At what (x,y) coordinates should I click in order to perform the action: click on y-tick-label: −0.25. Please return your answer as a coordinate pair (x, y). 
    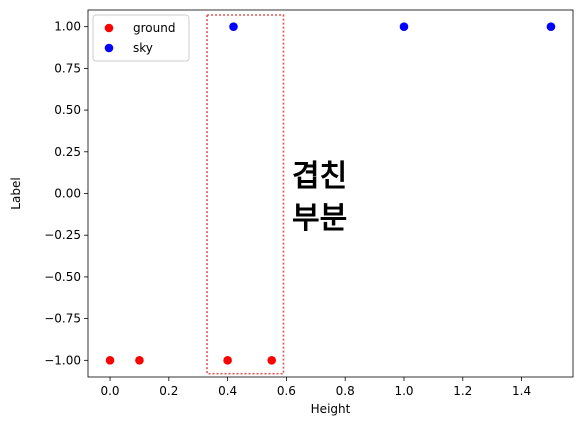
    Looking at the image, I should click on (62, 235).